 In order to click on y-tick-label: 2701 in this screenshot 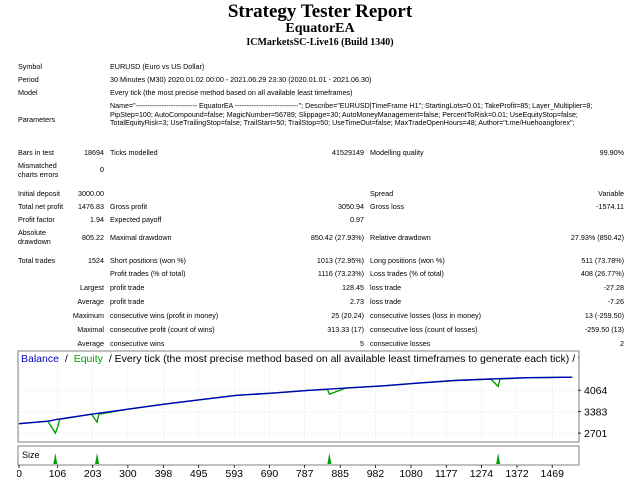, I will do `click(596, 434)`.